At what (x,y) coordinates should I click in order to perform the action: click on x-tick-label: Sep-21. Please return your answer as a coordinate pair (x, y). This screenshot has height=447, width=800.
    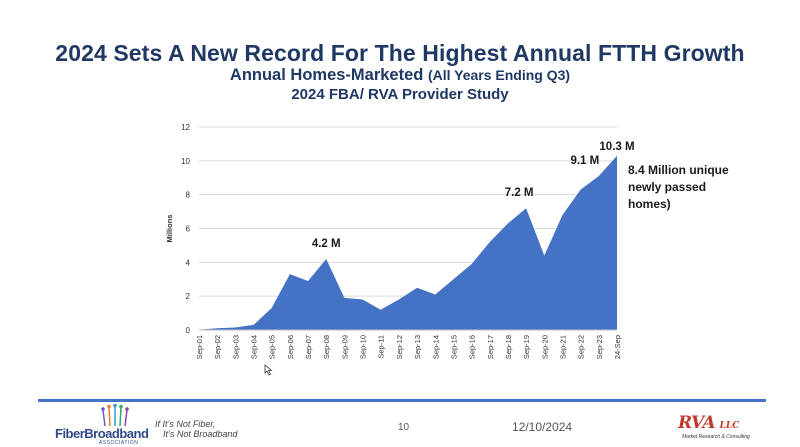
    Looking at the image, I should click on (562, 347).